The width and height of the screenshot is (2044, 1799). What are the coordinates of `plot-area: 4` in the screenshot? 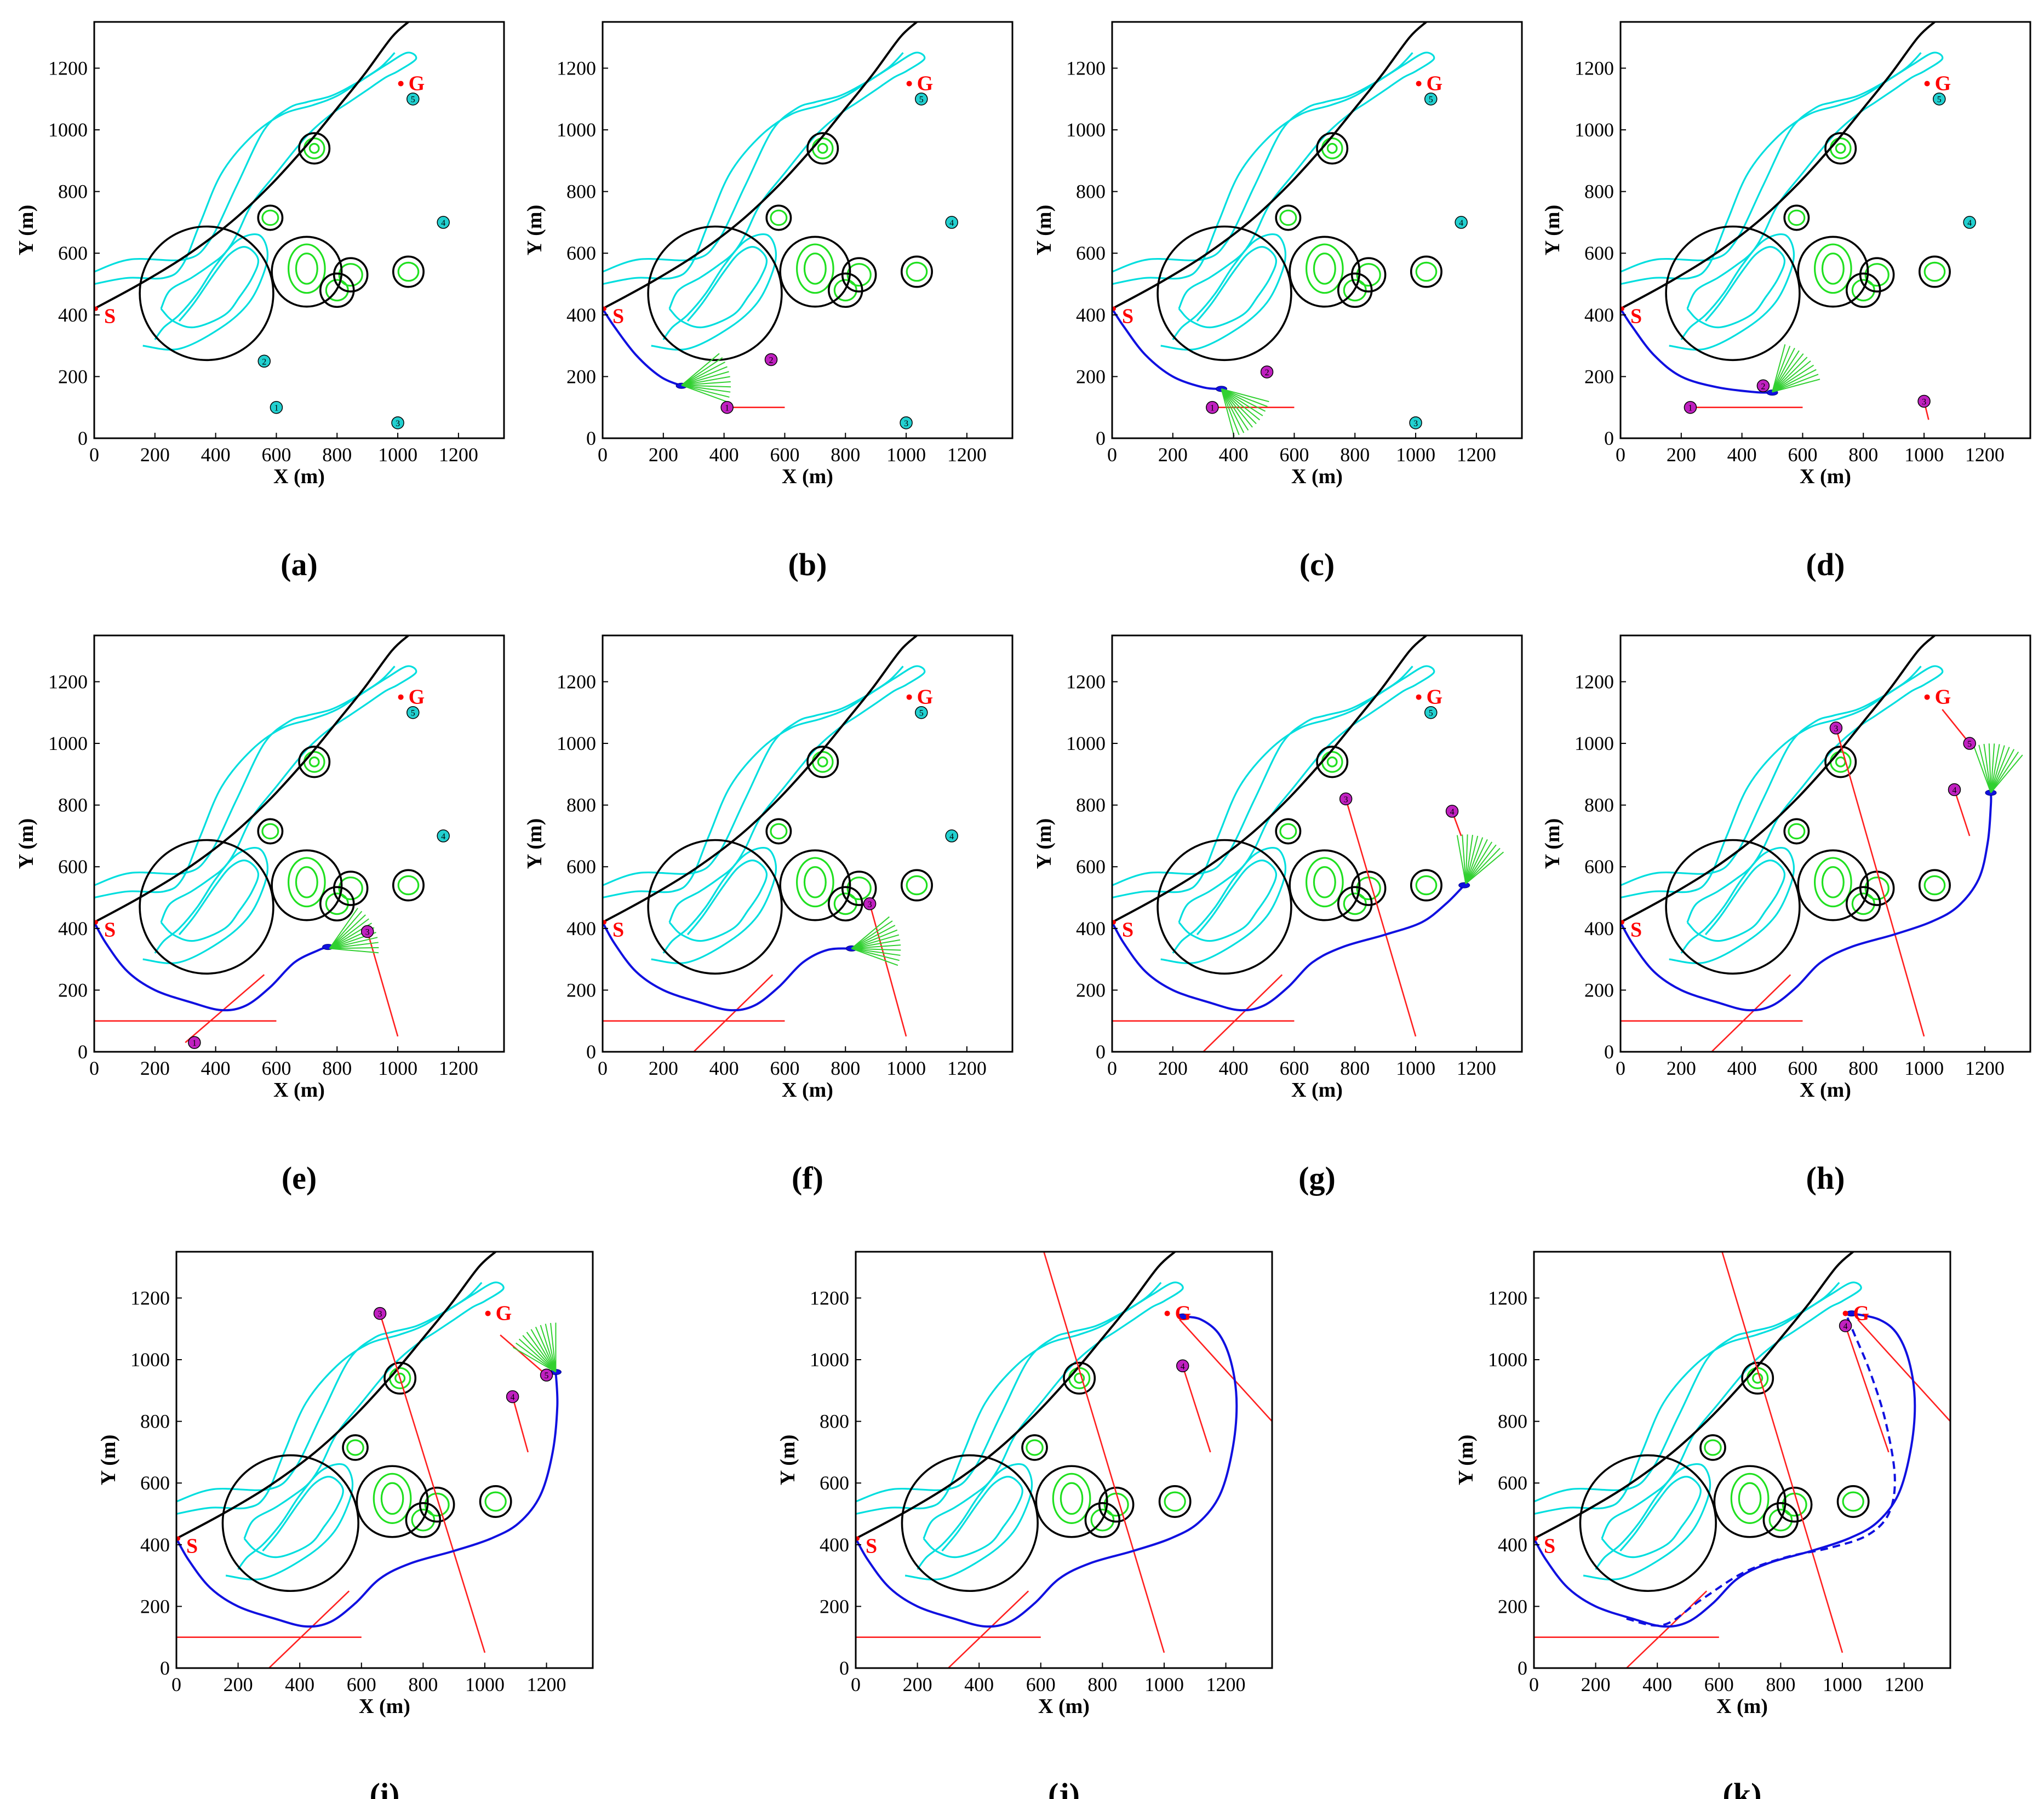 It's located at (1742, 1460).